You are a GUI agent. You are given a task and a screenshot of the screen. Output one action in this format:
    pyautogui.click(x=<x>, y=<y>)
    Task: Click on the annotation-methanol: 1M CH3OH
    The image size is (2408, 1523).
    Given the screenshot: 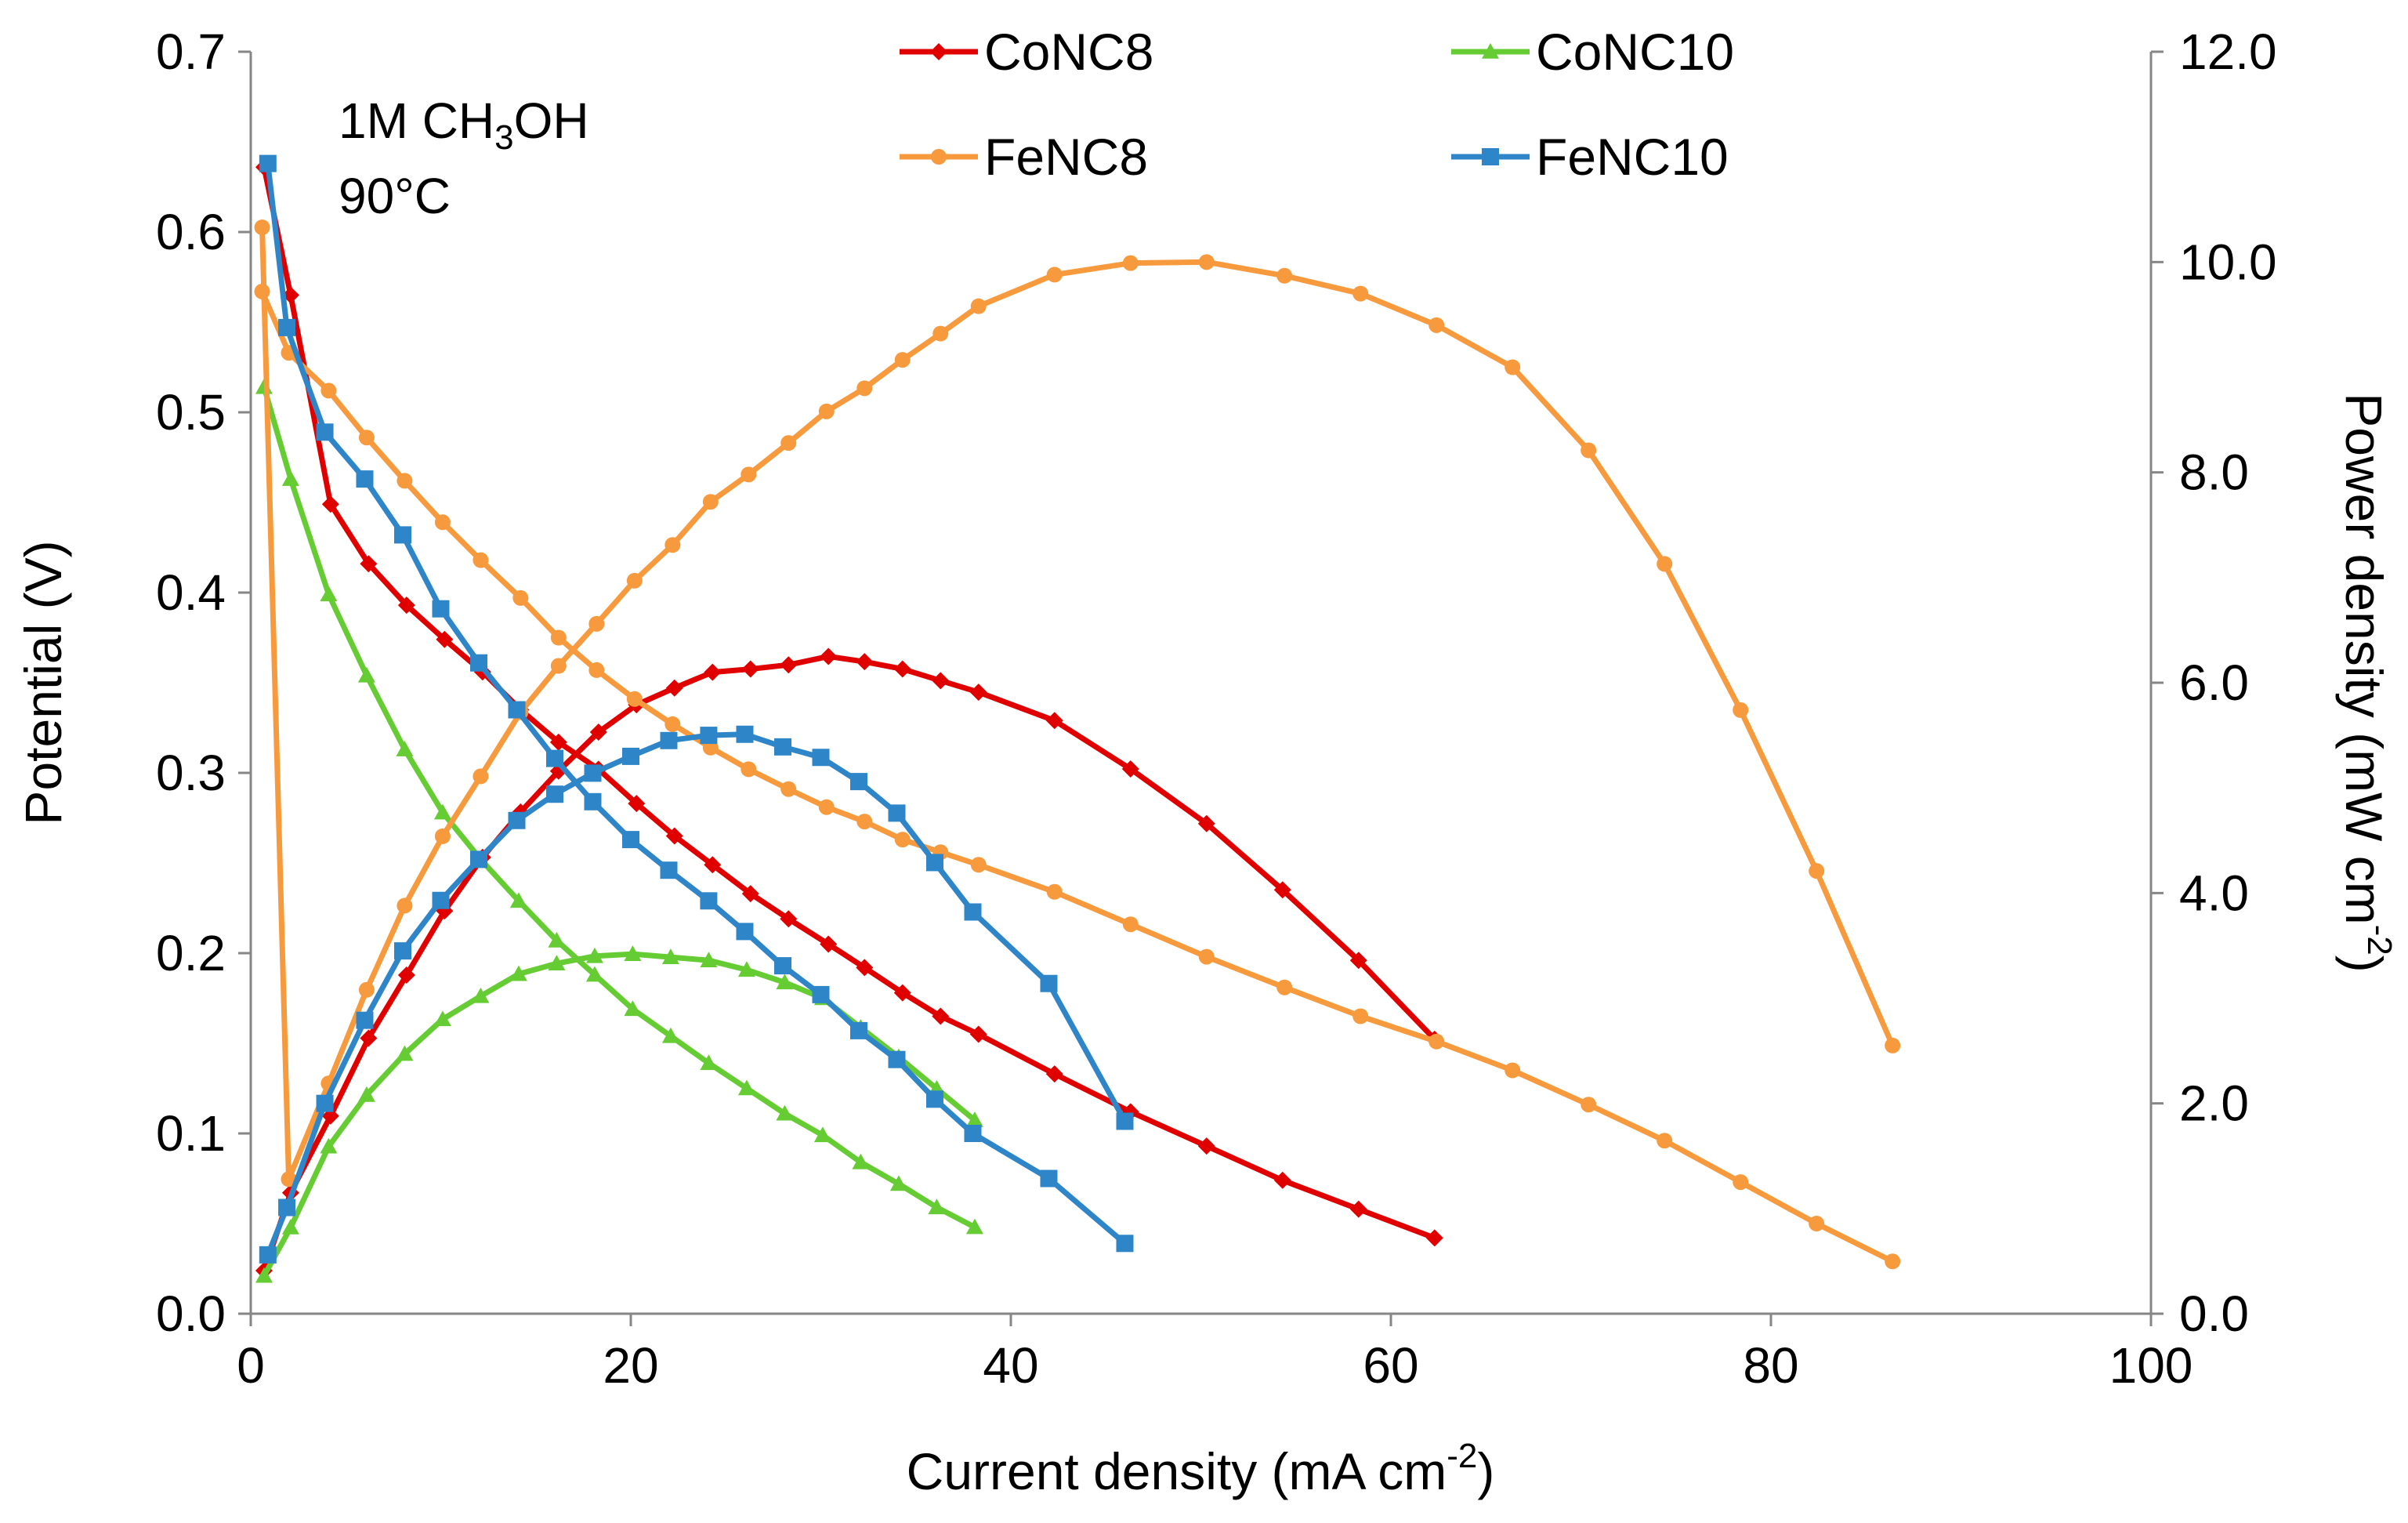 What is the action you would take?
    pyautogui.click(x=464, y=124)
    